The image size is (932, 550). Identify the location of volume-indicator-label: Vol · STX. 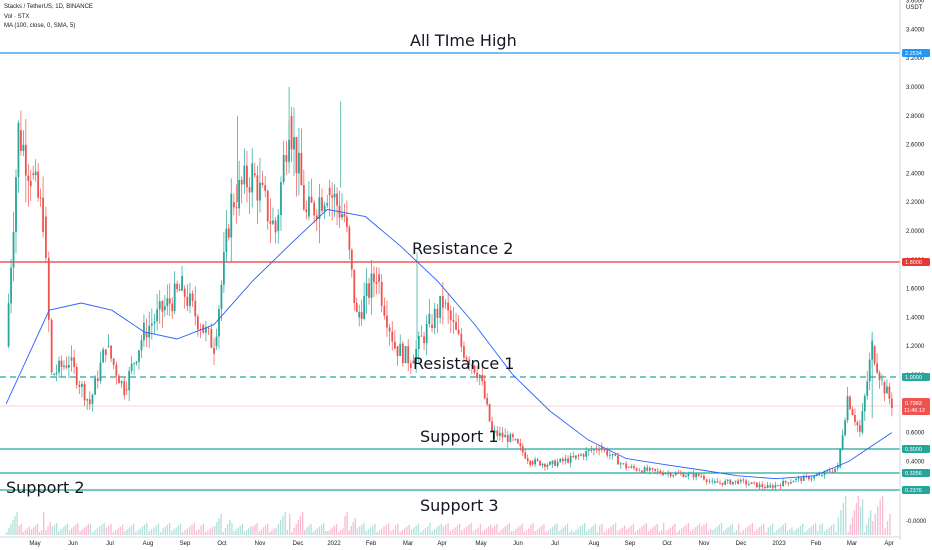
(17, 17).